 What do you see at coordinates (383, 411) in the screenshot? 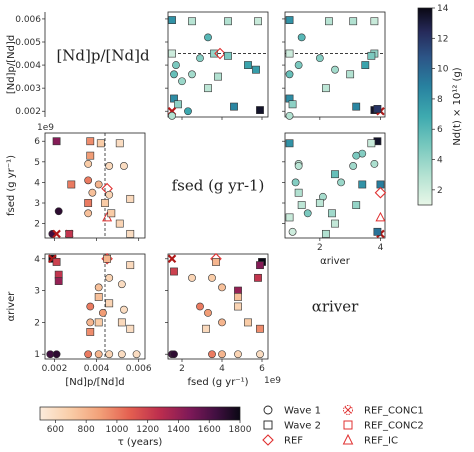
I see `legend-entry: REF_CONC1` at bounding box center [383, 411].